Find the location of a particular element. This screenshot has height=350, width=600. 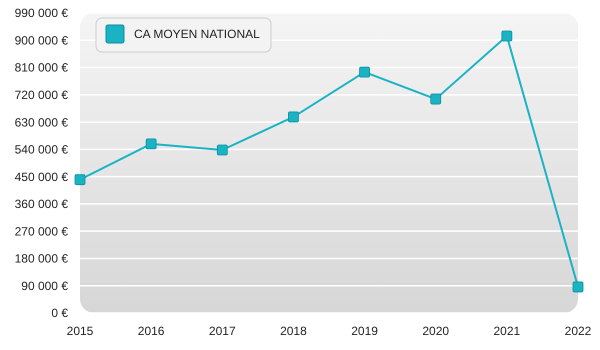

y-tick-label: 720 000 € is located at coordinates (41, 95).